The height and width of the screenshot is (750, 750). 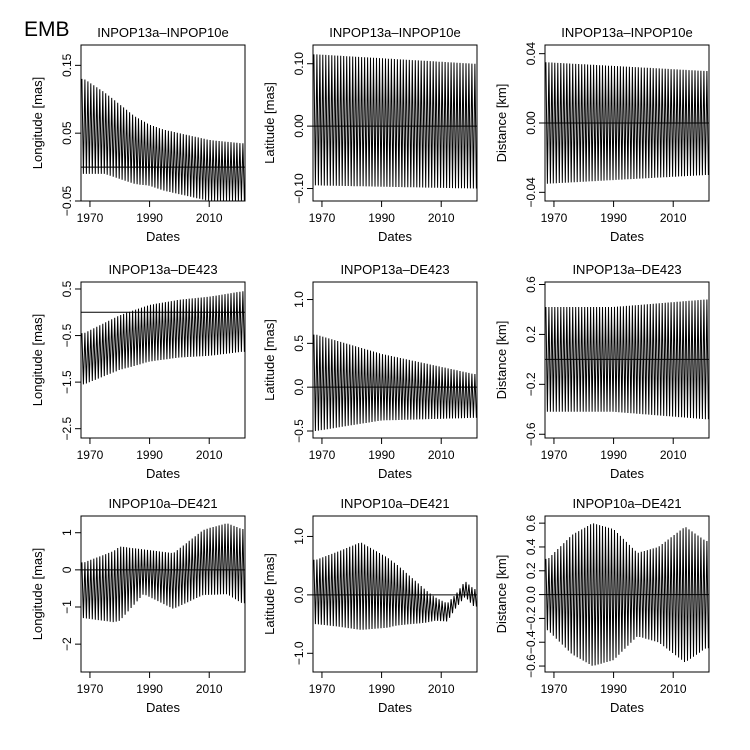 What do you see at coordinates (299, 653) in the screenshot?
I see `y-tick-label: −1.0` at bounding box center [299, 653].